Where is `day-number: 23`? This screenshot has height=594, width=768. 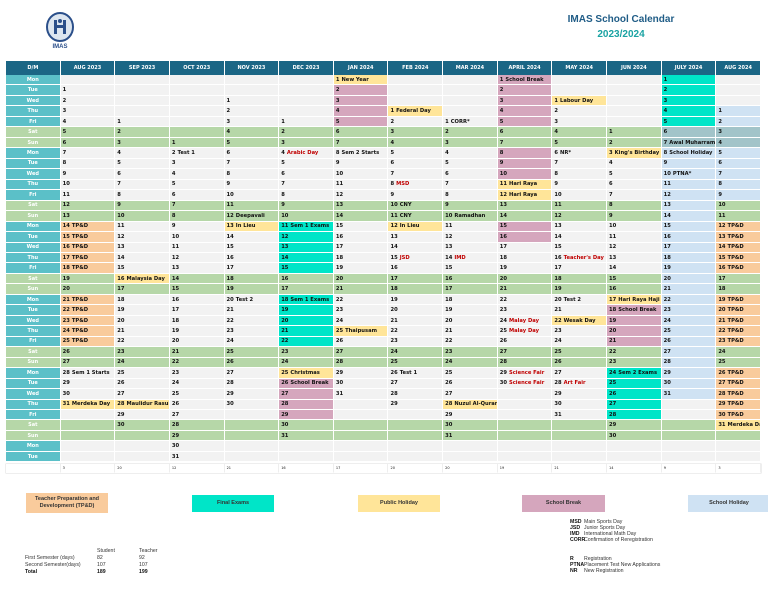 day-number: 23 is located at coordinates (339, 310).